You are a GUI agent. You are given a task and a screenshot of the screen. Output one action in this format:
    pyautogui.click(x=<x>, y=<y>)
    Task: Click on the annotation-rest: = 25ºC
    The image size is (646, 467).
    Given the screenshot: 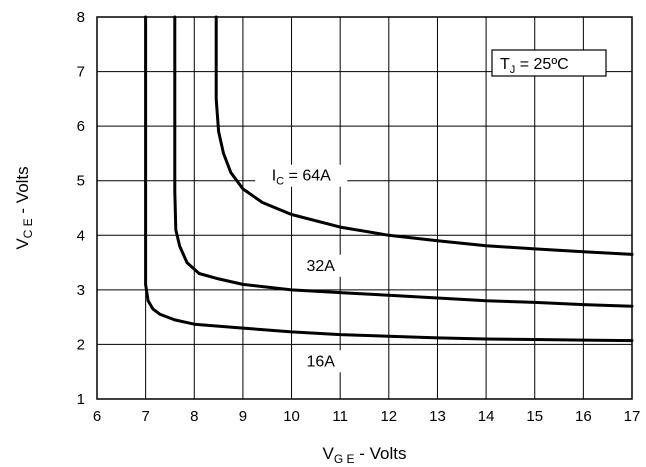 What is the action you would take?
    pyautogui.click(x=541, y=64)
    